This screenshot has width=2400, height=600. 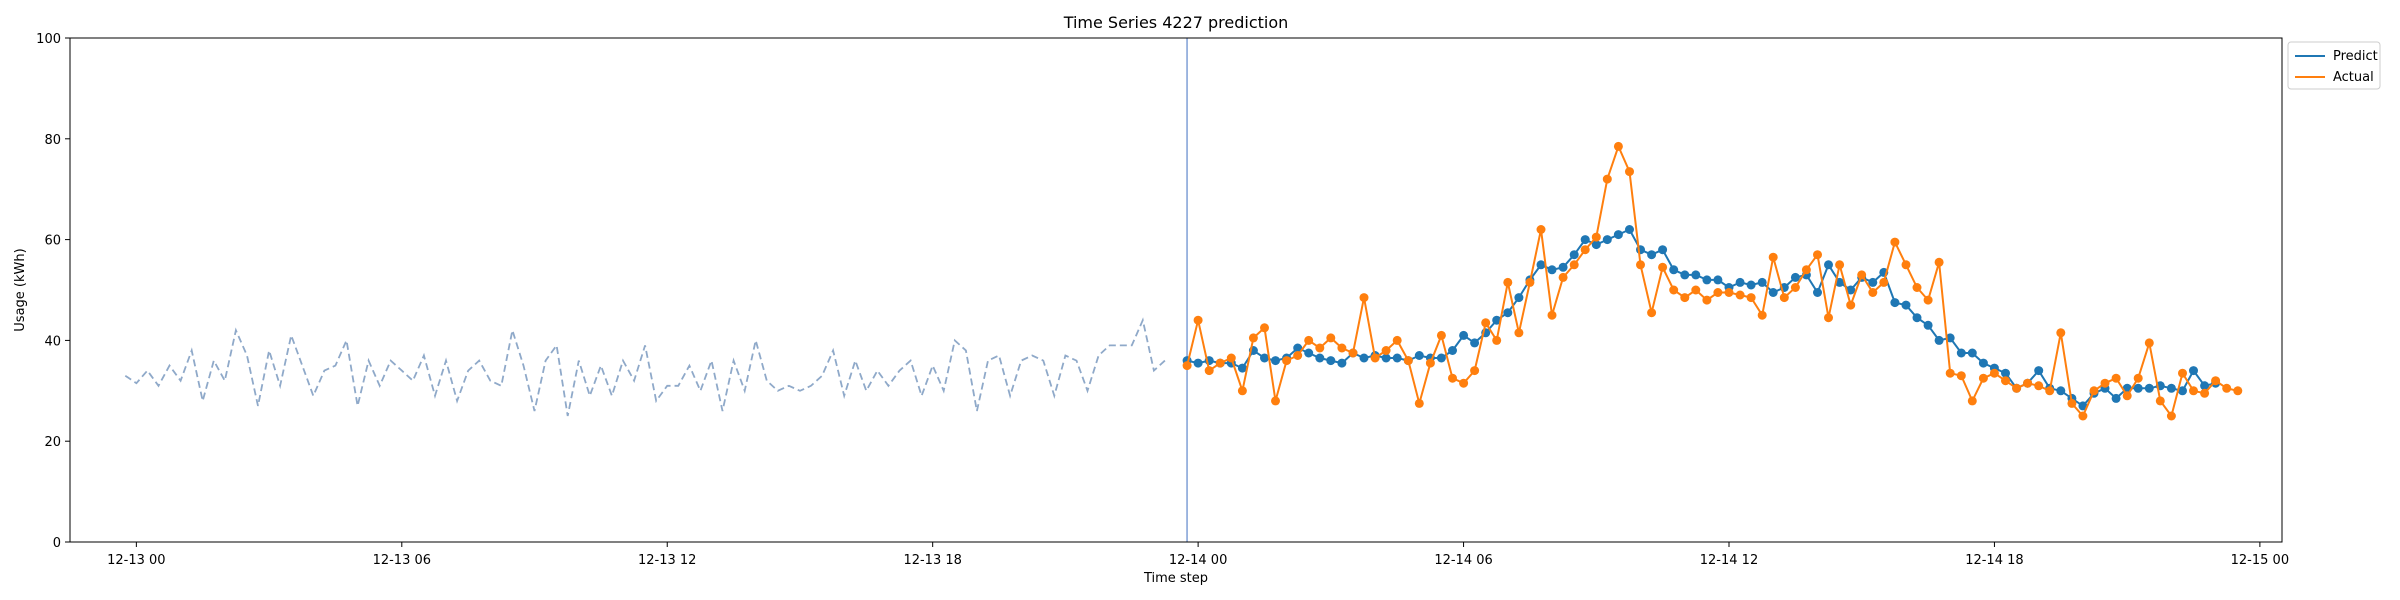 What do you see at coordinates (1198, 560) in the screenshot?
I see `x-tick-label: 12-14 00` at bounding box center [1198, 560].